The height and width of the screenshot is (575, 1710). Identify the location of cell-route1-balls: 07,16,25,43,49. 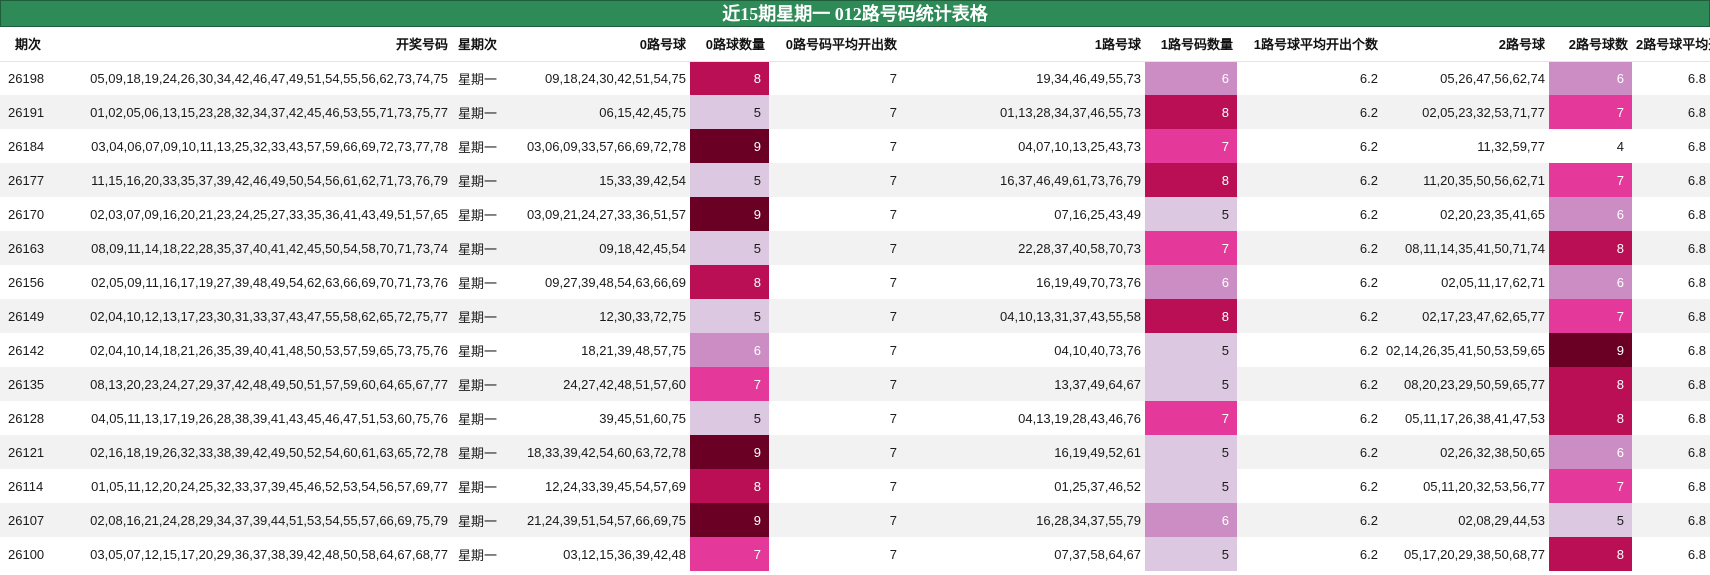
(1023, 214).